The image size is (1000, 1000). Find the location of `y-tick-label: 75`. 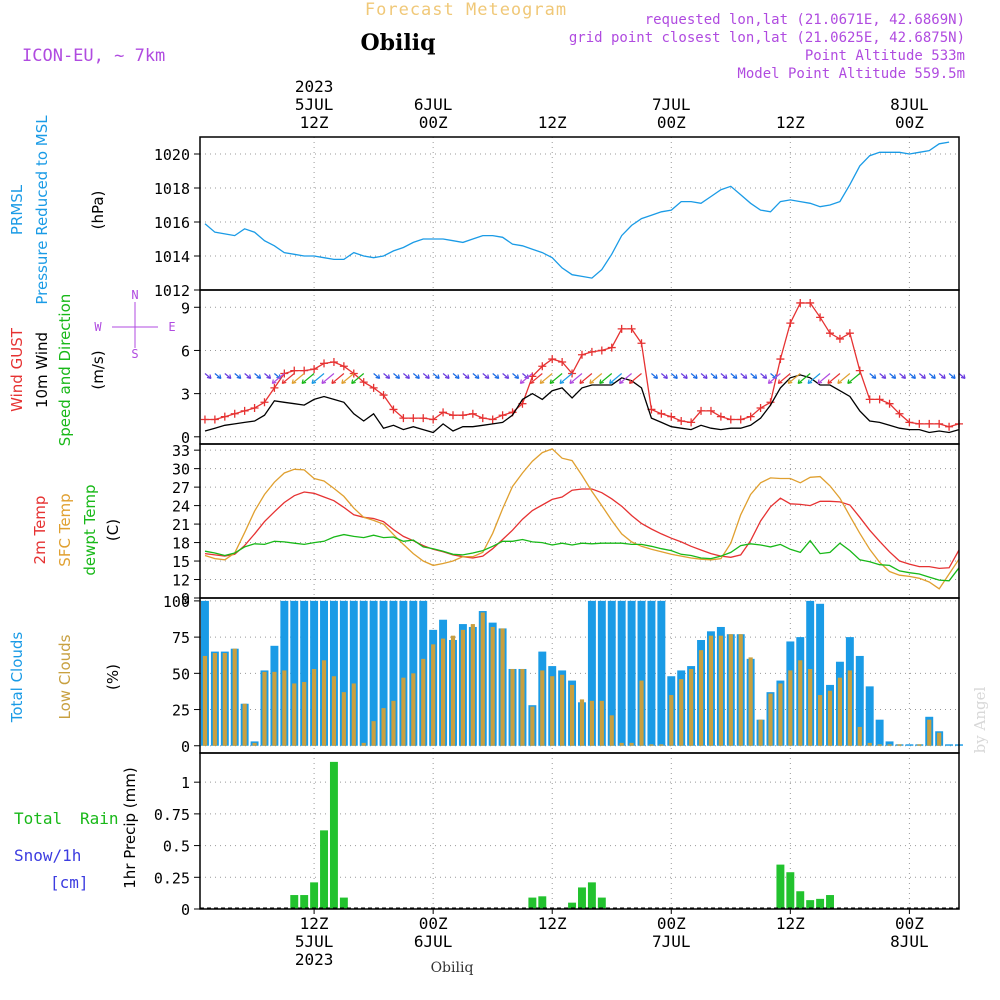

y-tick-label: 75 is located at coordinates (181, 638).